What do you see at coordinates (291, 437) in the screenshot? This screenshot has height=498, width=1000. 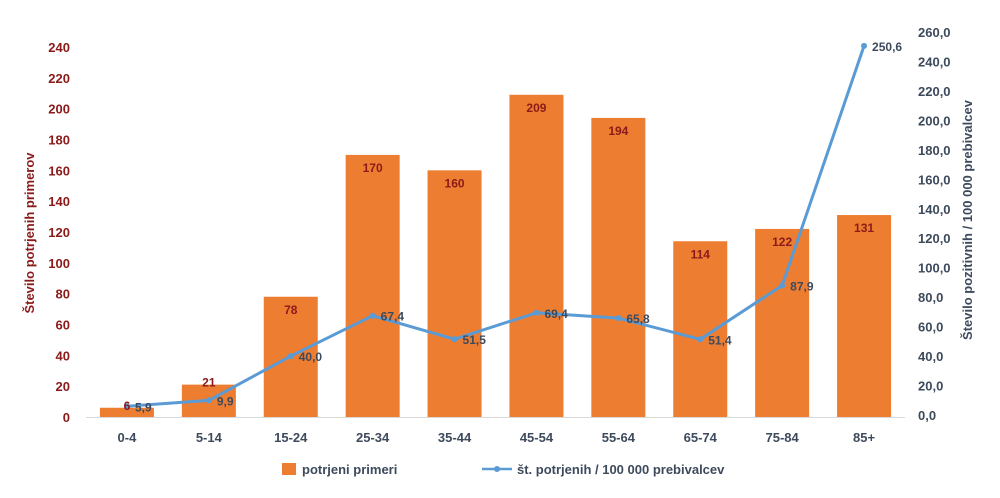 I see `x-tick: 15-24` at bounding box center [291, 437].